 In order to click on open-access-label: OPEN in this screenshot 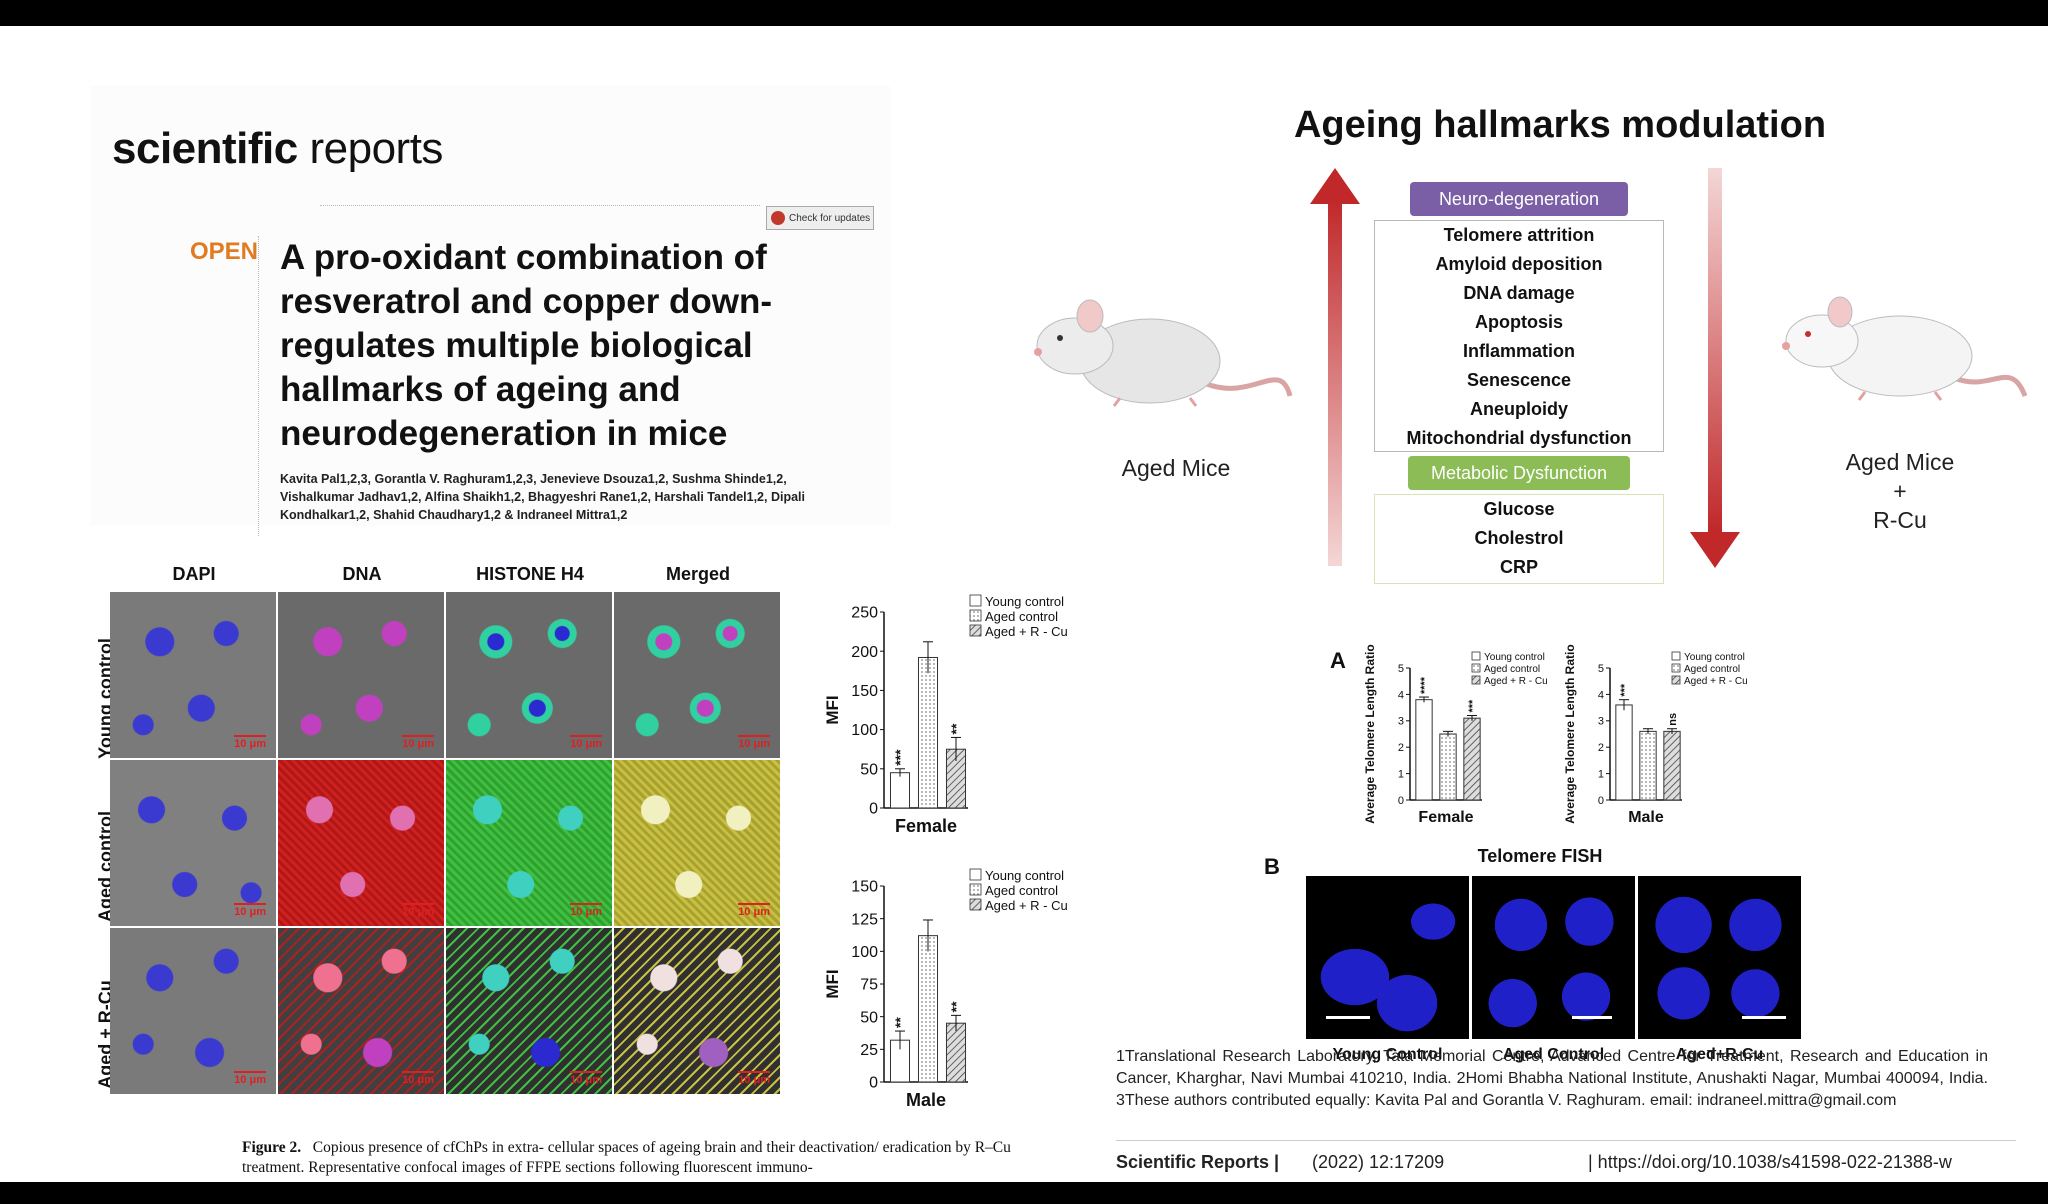, I will do `click(224, 251)`.